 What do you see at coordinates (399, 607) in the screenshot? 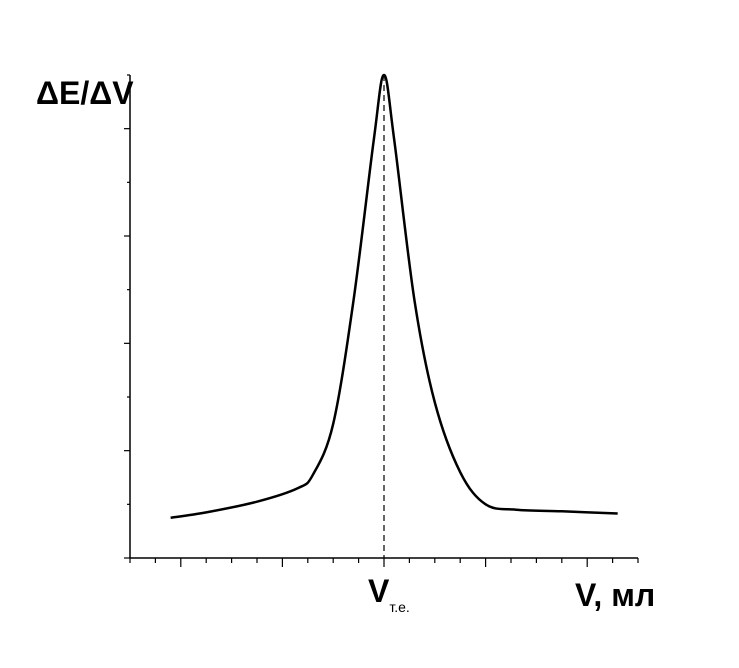
I see `equivalence-volume-subscript: т.е.` at bounding box center [399, 607].